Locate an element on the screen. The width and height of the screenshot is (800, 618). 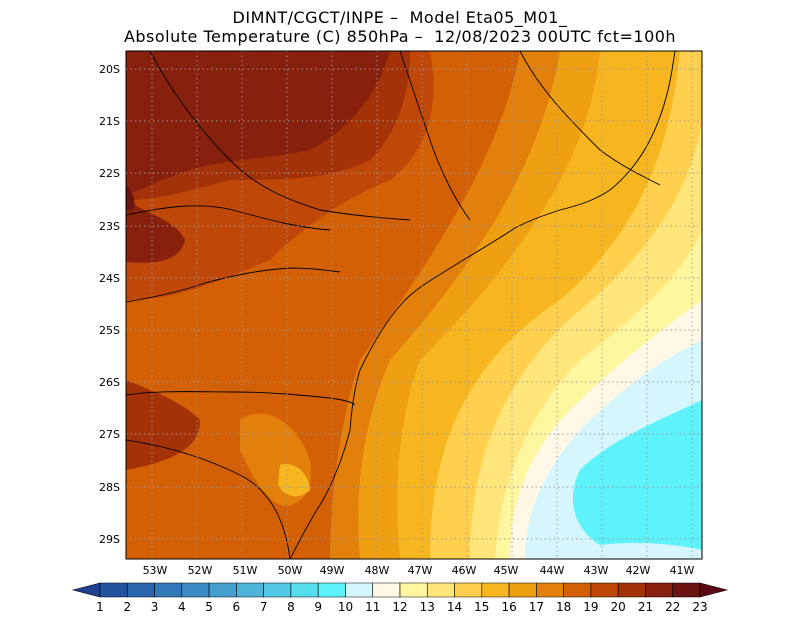
lat-label-22s: 22S is located at coordinates (109, 173).